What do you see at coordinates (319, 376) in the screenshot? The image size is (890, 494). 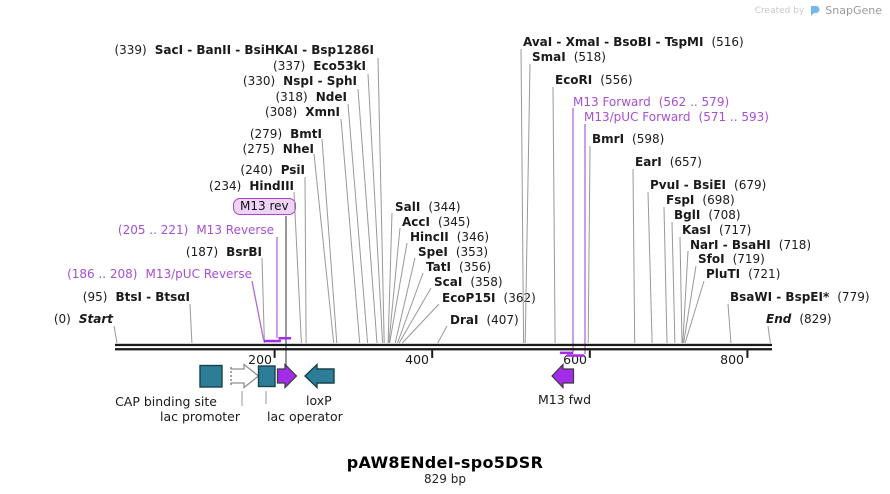 I see `feature-loxp-arrow` at bounding box center [319, 376].